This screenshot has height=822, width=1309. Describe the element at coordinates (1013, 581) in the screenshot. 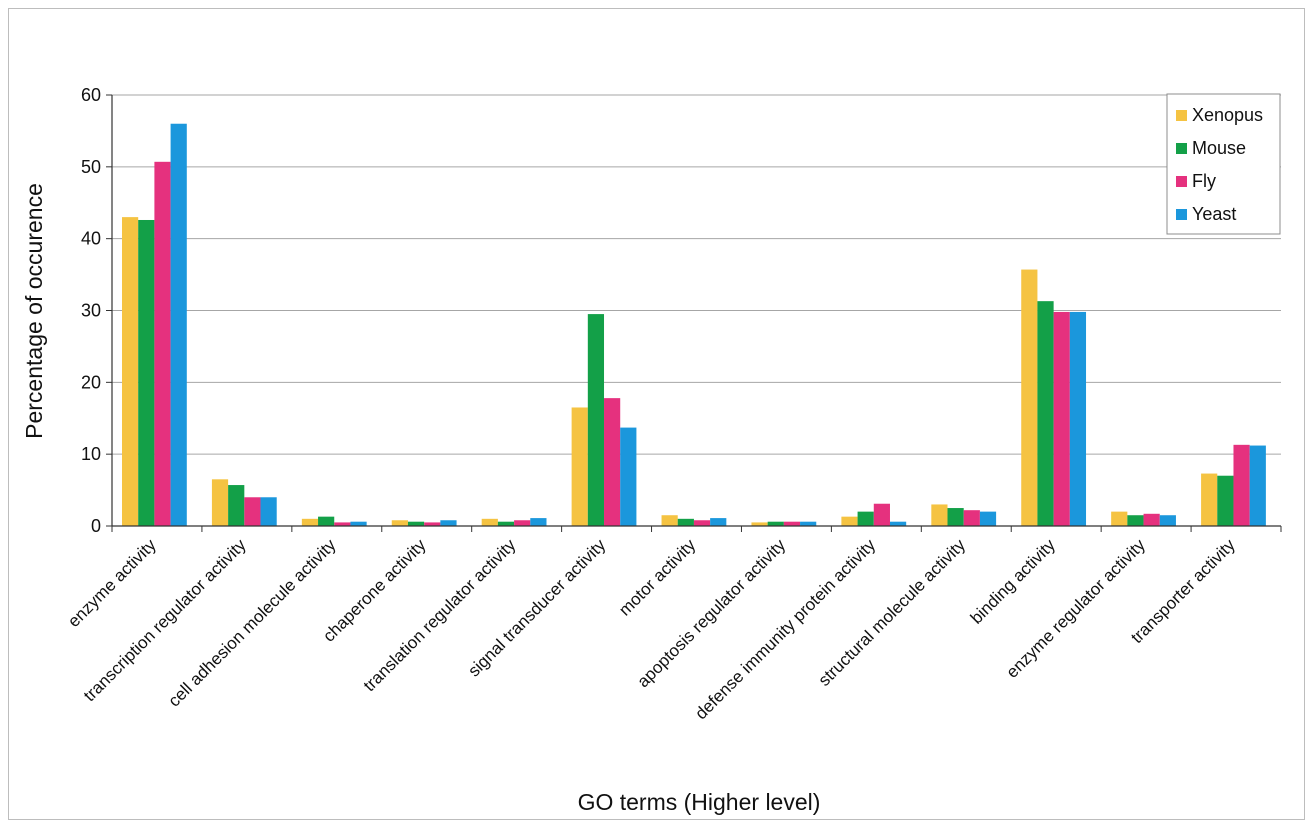

I see `x-category-label: binding activity` at that location.